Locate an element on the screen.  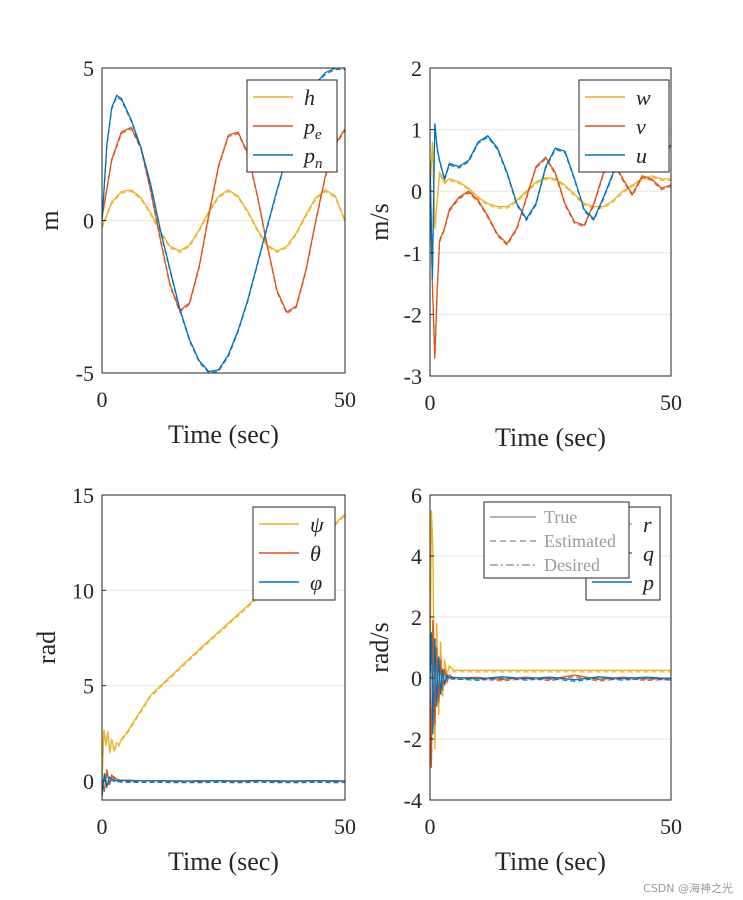
legend: ψθφ is located at coordinates (294, 553).